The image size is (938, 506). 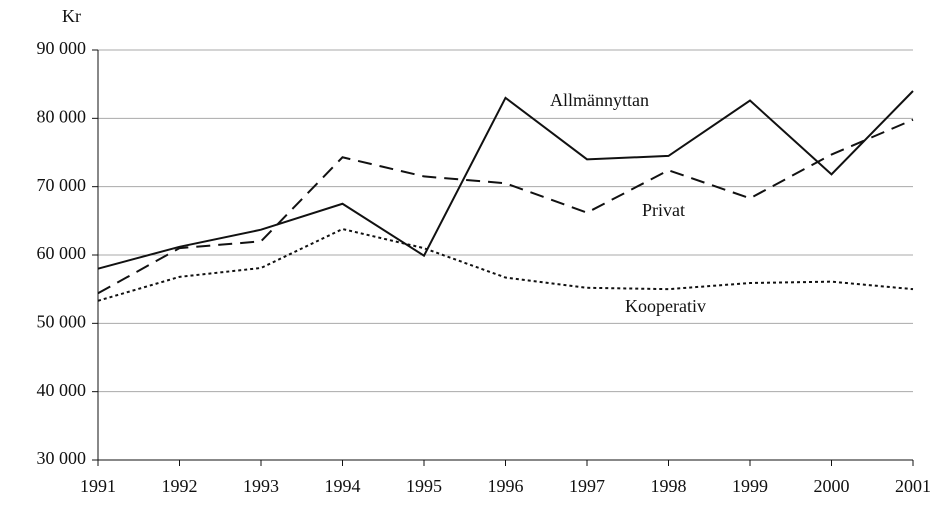 I want to click on x-tick-label: 1994, so click(x=343, y=486).